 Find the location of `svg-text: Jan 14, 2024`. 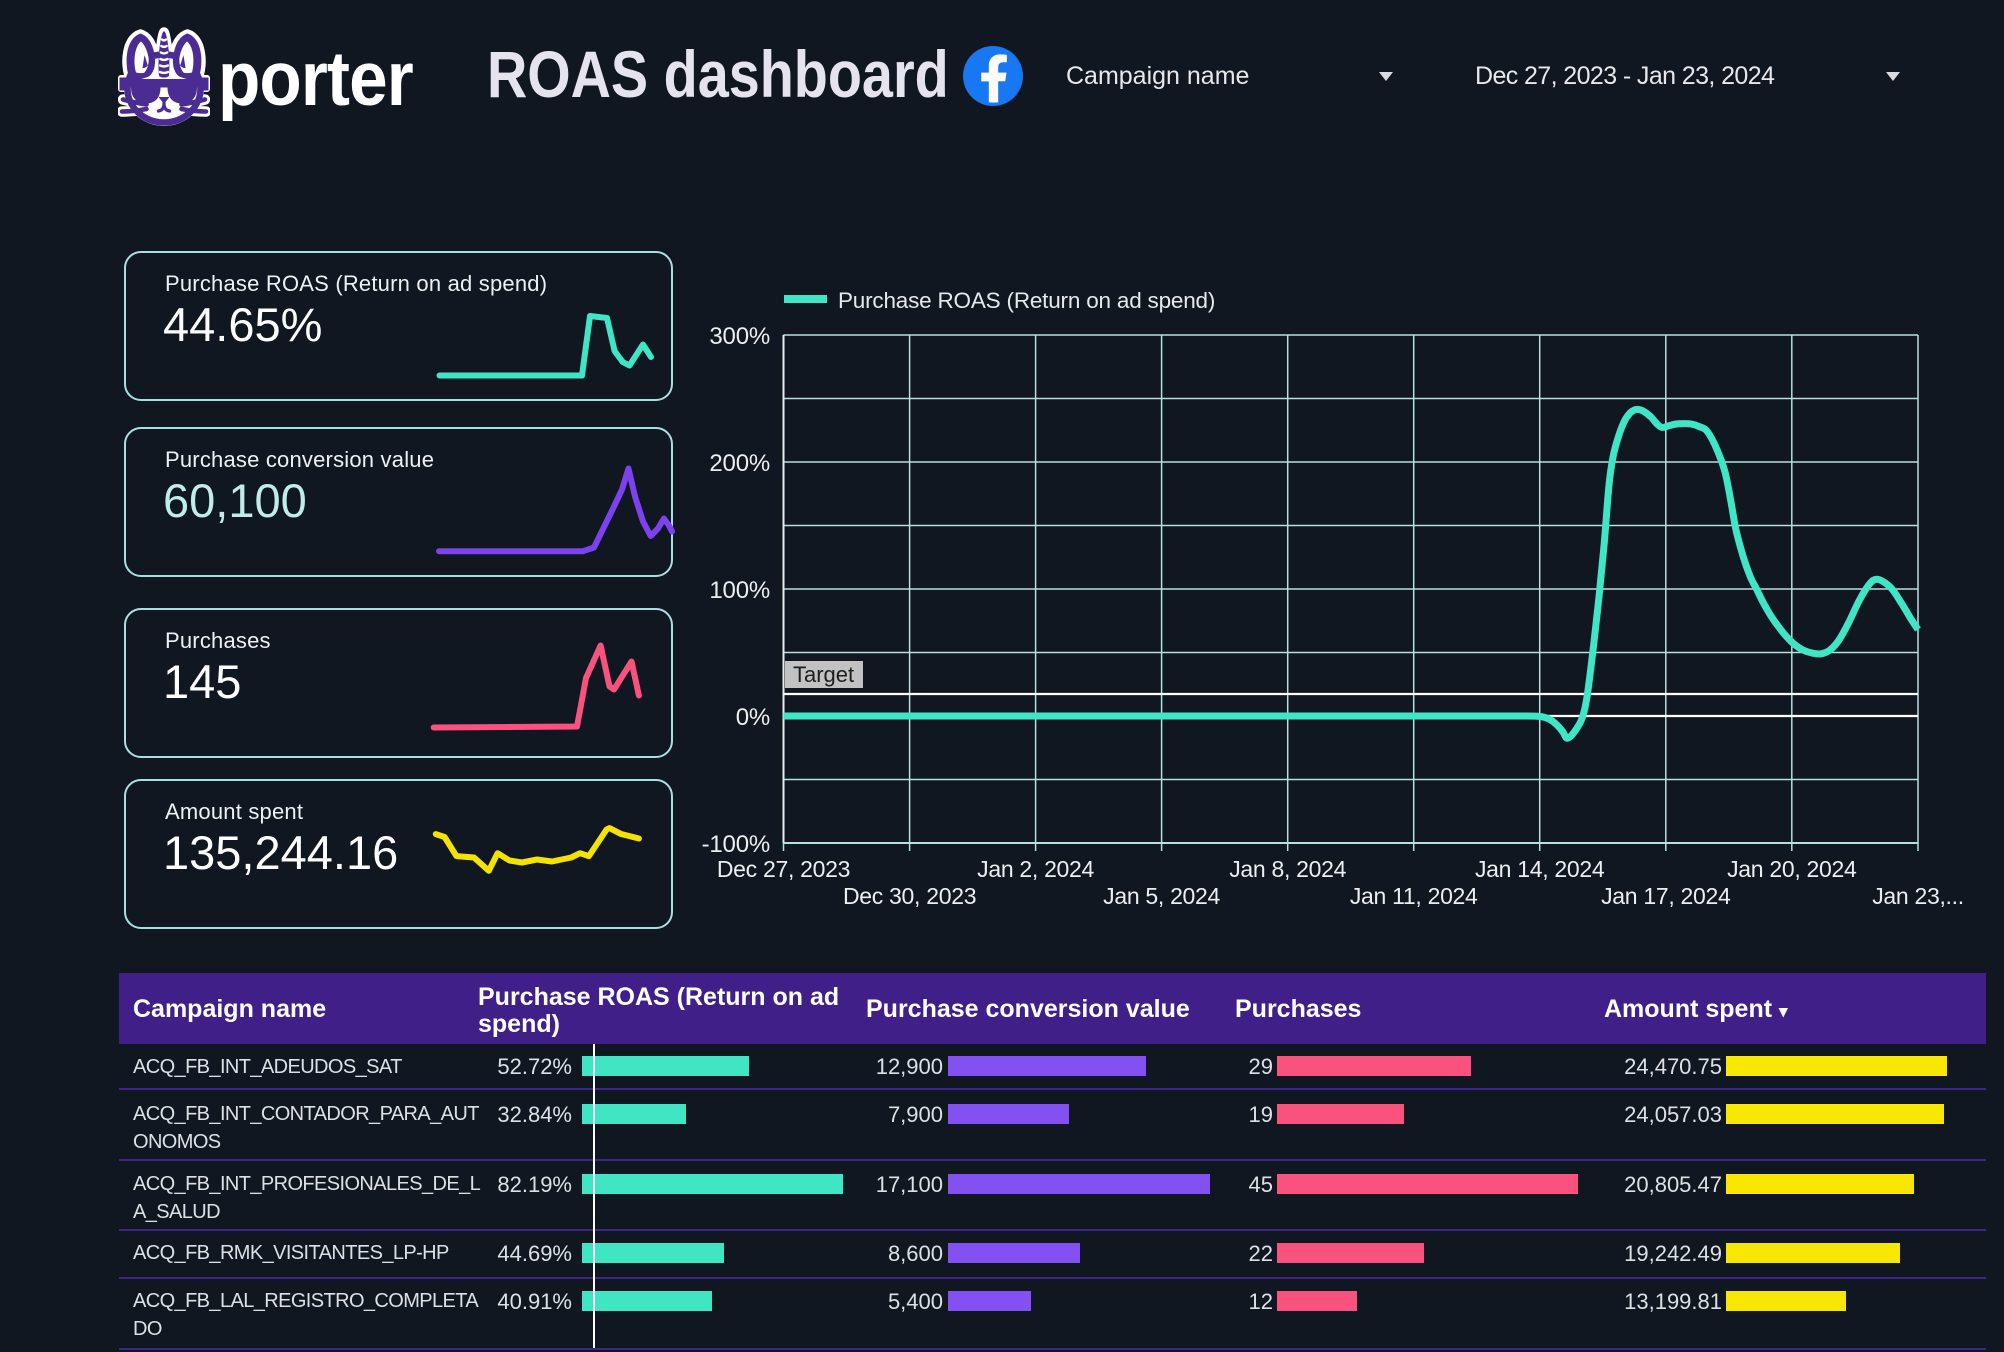

svg-text: Jan 14, 2024 is located at coordinates (1540, 869).